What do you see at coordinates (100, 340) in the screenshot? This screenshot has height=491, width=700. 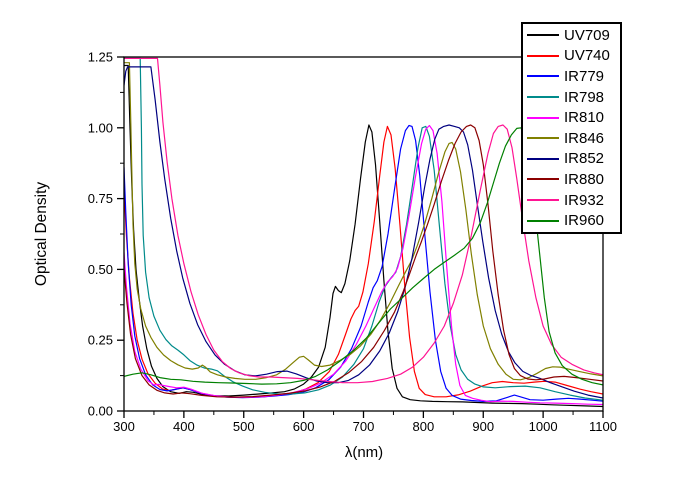 I see `y-tick-label: 0.25` at bounding box center [100, 340].